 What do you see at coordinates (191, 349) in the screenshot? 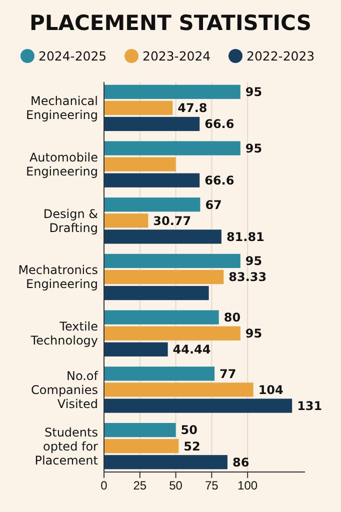
I see `data-label: 44.44` at bounding box center [191, 349].